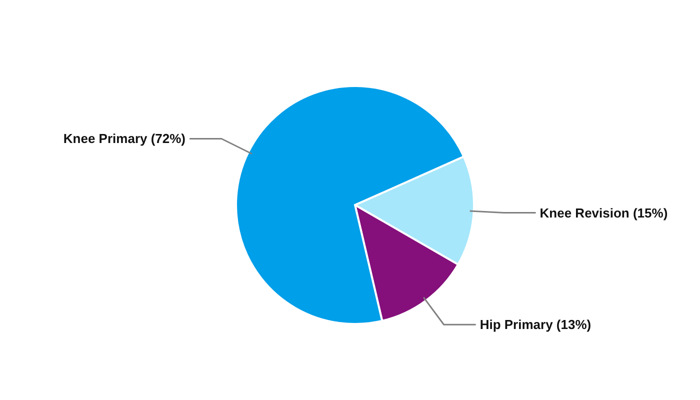 The image size is (700, 400). I want to click on slice-label: Knee Revision (15%), so click(604, 212).